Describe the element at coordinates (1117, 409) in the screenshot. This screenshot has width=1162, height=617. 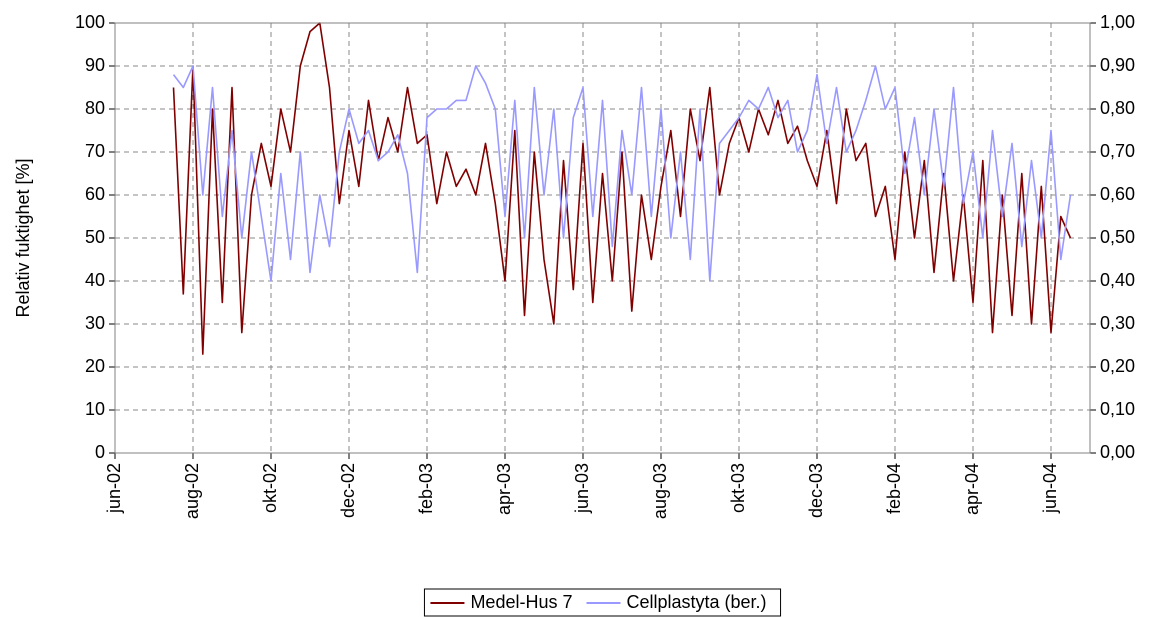
I see `y2-tick-label: 0,10` at that location.